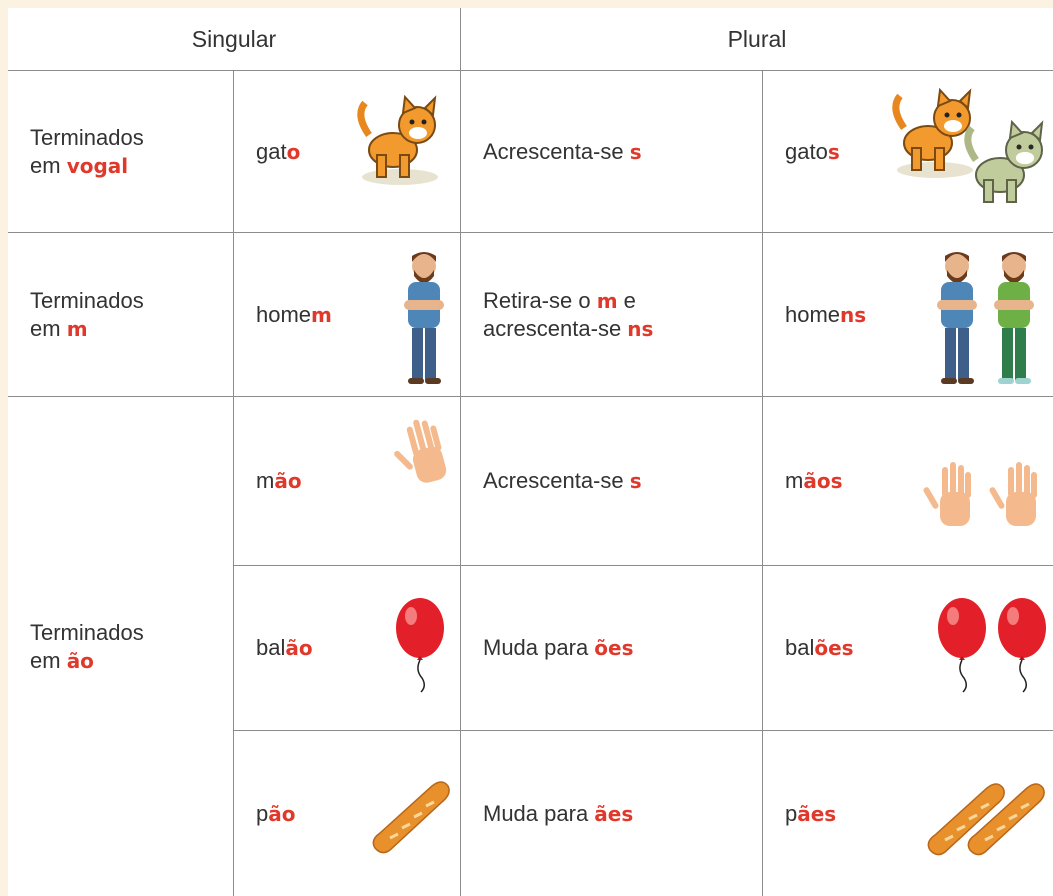  I want to click on text-line: acrescenta-se ns, so click(622, 329).